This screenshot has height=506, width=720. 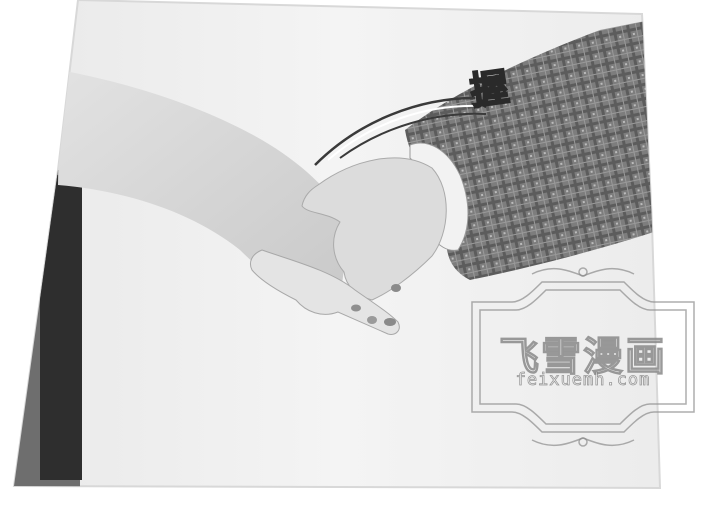 I want to click on motion-line, so click(x=395, y=131).